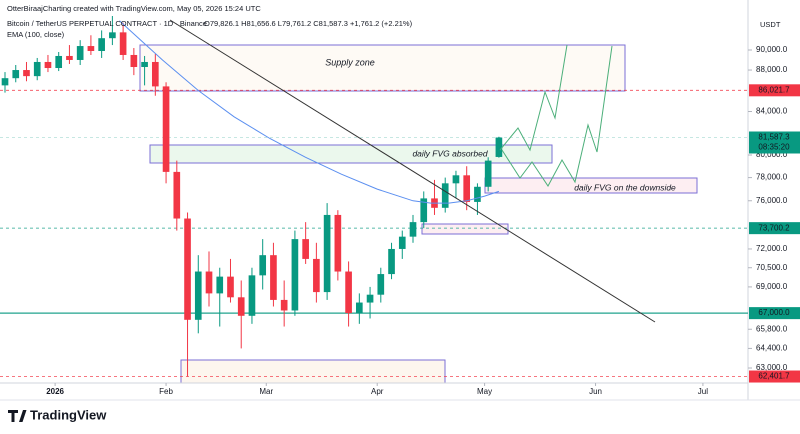 Image resolution: width=800 pixels, height=434 pixels. I want to click on y-tick-label: 80,000.0, so click(772, 154).